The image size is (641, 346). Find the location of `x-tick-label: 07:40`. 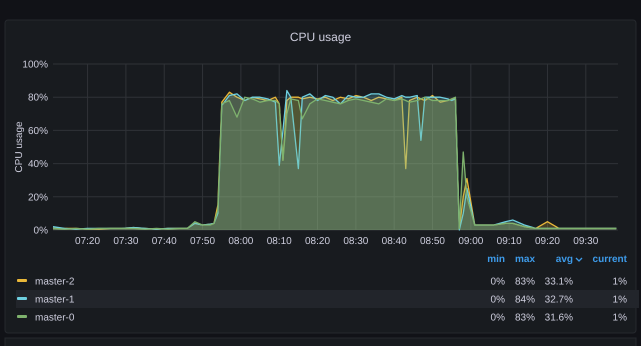

x-tick-label: 07:40 is located at coordinates (165, 241).